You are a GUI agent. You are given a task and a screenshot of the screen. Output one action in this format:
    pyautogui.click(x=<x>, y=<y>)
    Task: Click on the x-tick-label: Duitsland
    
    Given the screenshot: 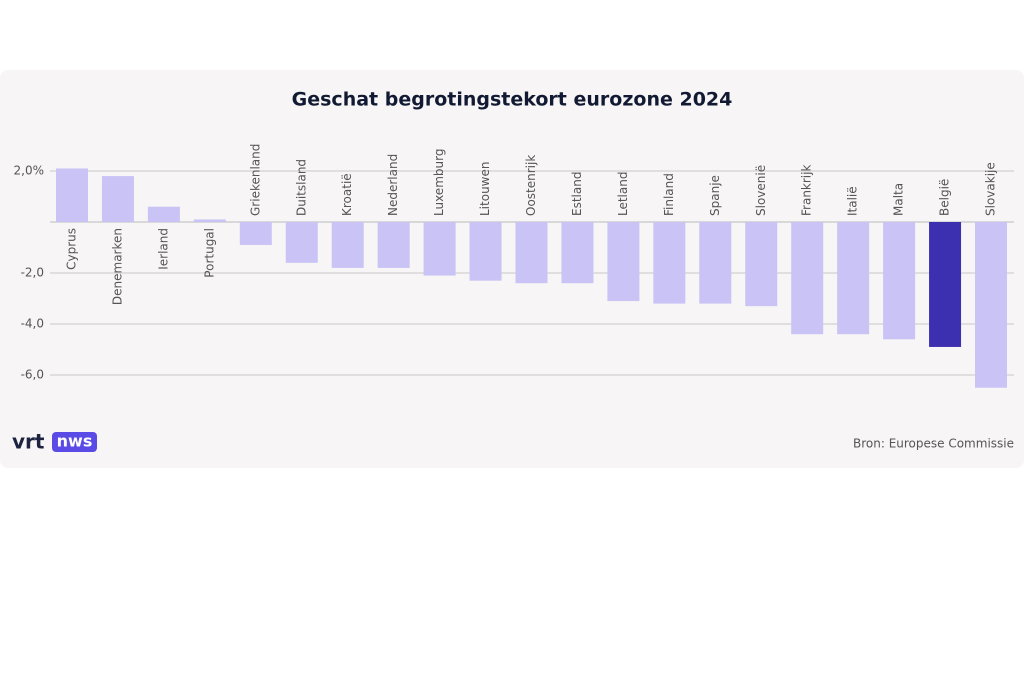 What is the action you would take?
    pyautogui.click(x=301, y=187)
    